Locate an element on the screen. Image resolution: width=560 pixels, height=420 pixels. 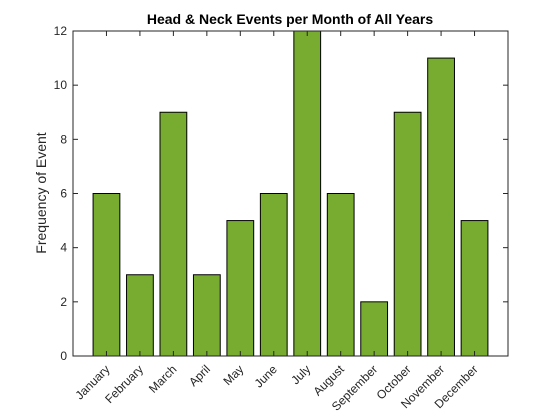
x-tick-label-march: March is located at coordinates (162, 378).